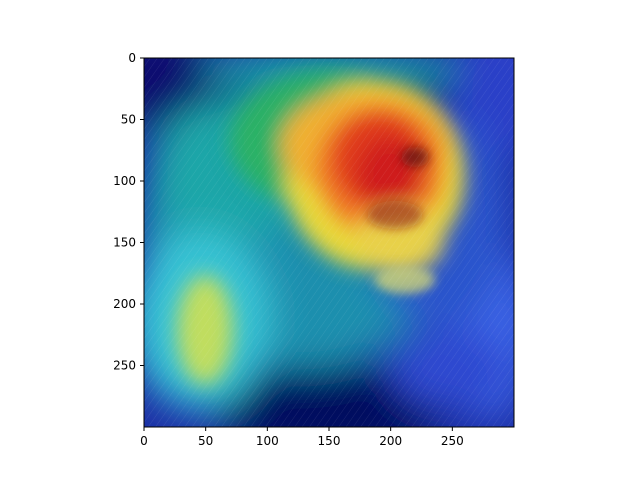 This screenshot has width=640, height=480. I want to click on y-axis: 0 50 100 150 200 250, so click(128, 212).